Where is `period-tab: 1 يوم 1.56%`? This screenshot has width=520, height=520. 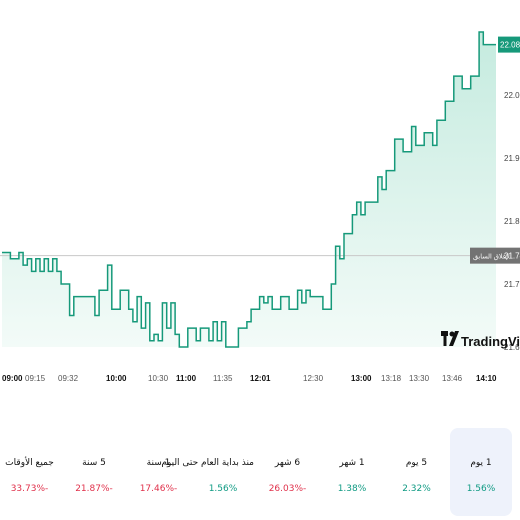 period-tab: 1 يوم 1.56% is located at coordinates (481, 472).